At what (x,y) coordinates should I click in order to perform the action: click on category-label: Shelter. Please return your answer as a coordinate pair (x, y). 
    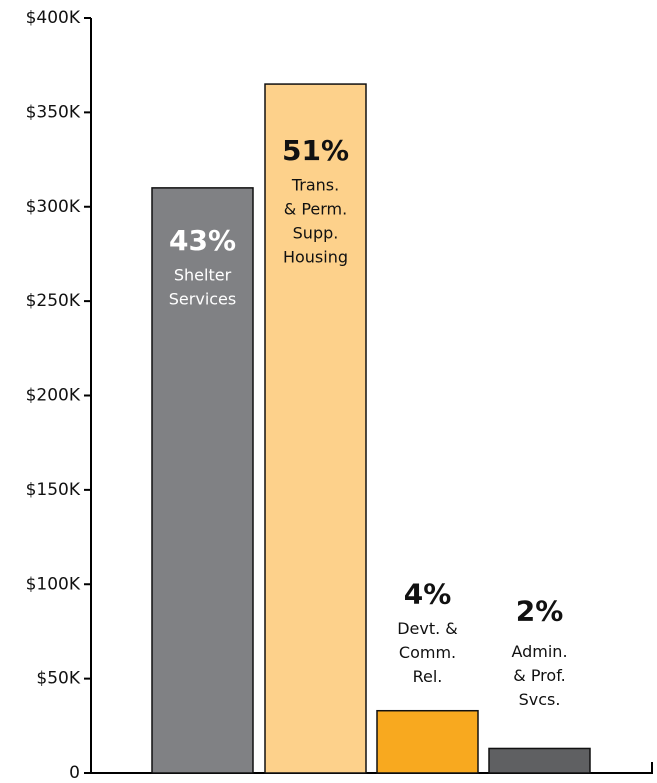
    Looking at the image, I should click on (203, 274).